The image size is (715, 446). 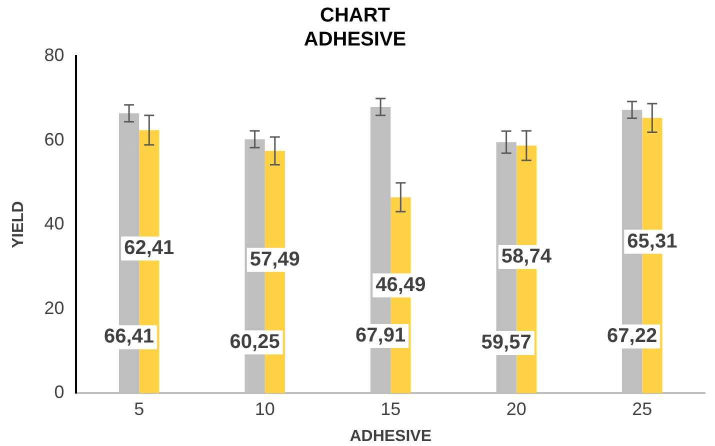 I want to click on y-tick-label: 20, so click(x=54, y=308).